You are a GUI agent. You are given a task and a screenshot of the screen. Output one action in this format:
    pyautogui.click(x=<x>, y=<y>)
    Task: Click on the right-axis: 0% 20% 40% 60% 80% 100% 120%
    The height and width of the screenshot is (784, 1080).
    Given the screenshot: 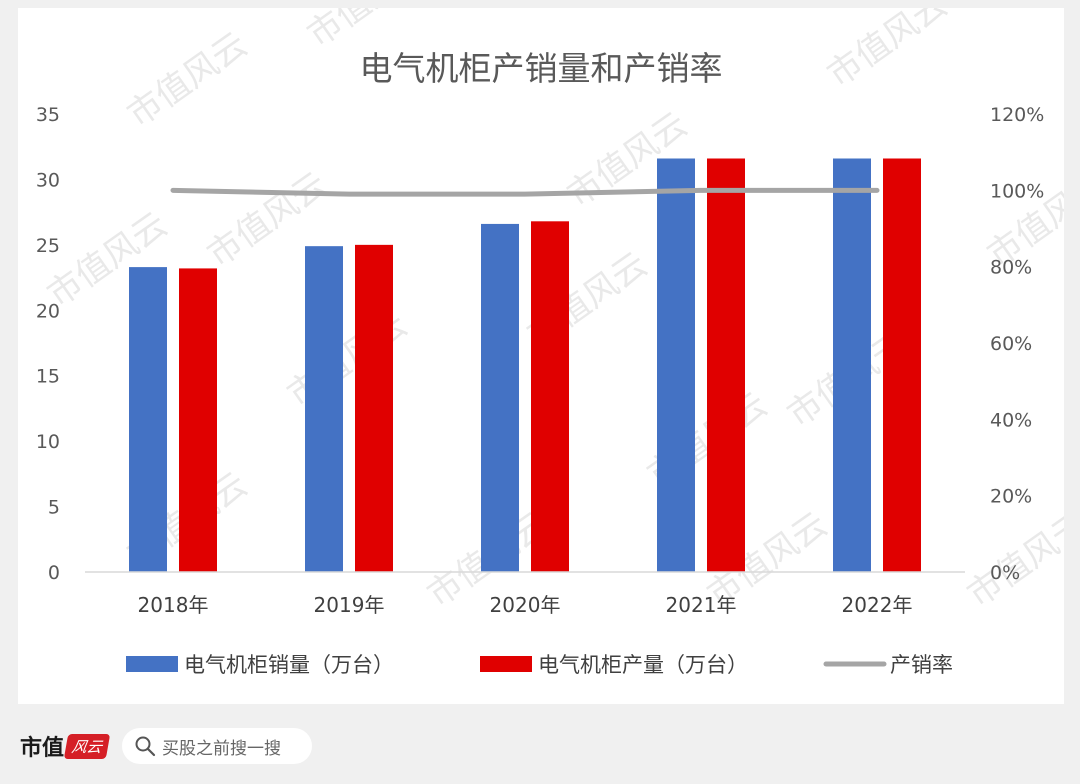 What is the action you would take?
    pyautogui.click(x=1017, y=344)
    